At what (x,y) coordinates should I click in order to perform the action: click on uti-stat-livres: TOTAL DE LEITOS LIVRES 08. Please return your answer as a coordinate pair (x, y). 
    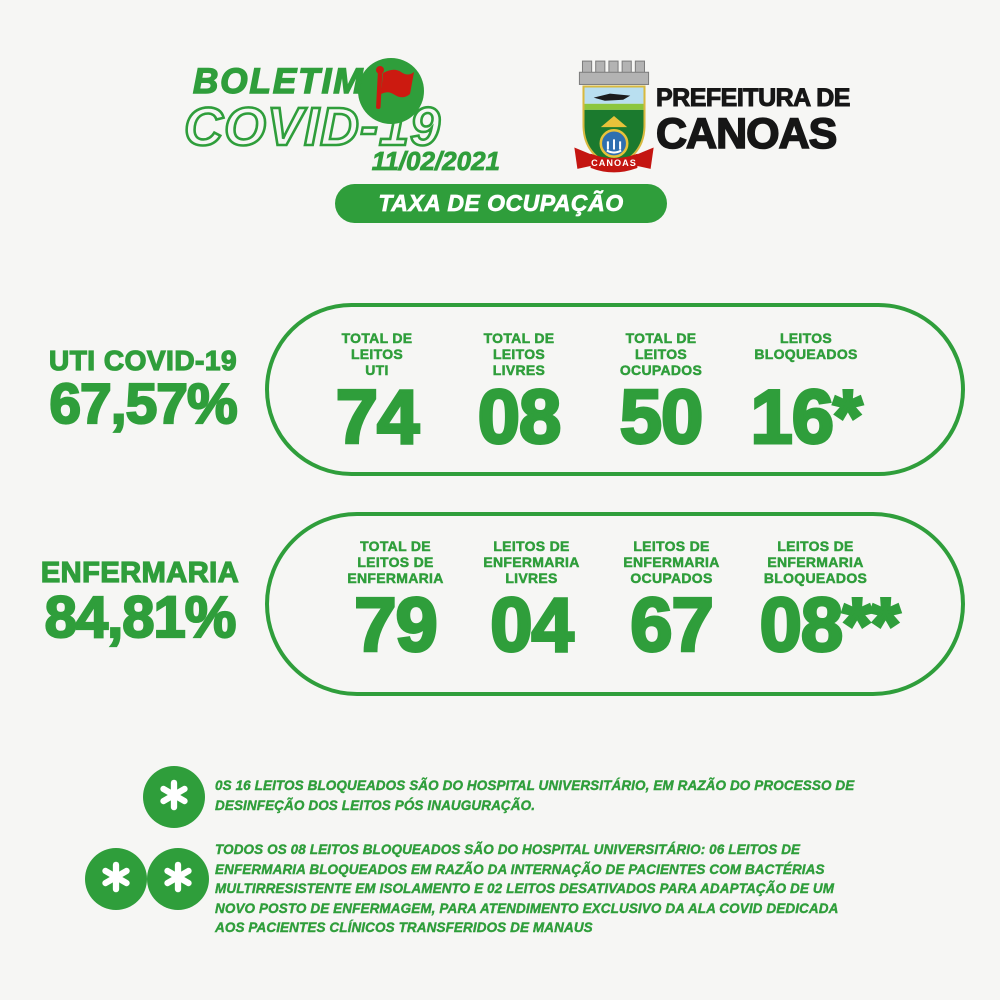
    Looking at the image, I should click on (519, 395).